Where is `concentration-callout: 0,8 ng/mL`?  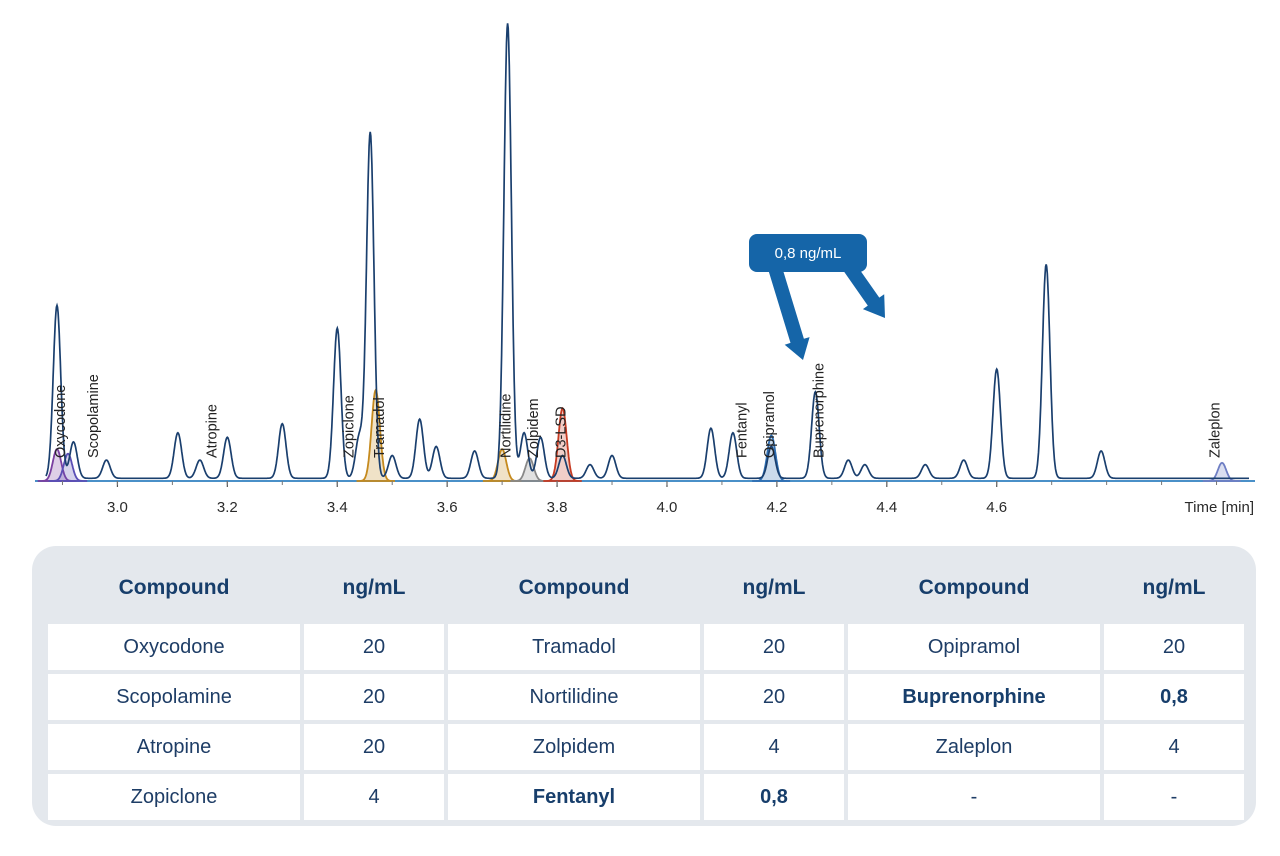 concentration-callout: 0,8 ng/mL is located at coordinates (808, 253).